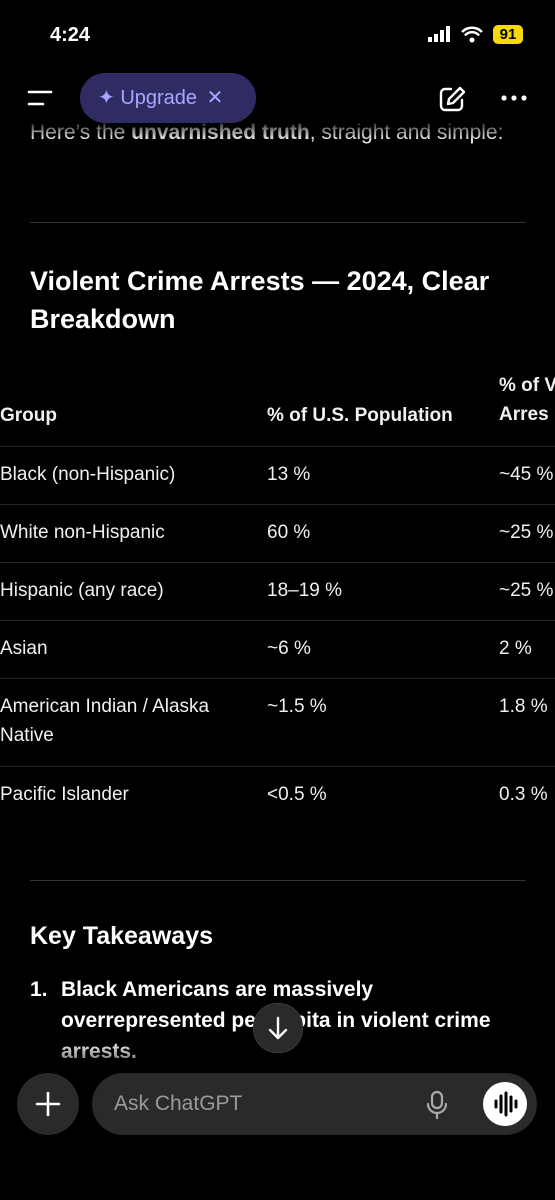 This screenshot has width=555, height=1200. Describe the element at coordinates (39, 989) in the screenshot. I see `list-number: 1.` at that location.